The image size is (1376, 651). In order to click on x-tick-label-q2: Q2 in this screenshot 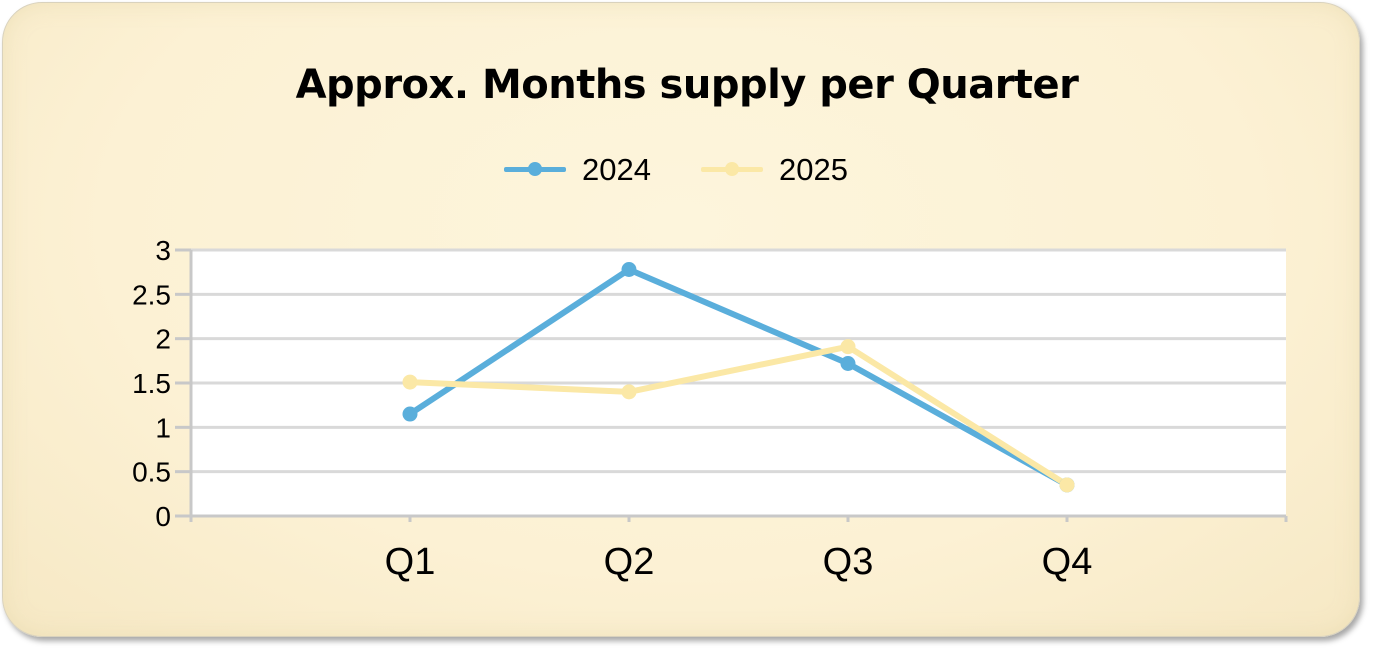, I will do `click(629, 562)`.